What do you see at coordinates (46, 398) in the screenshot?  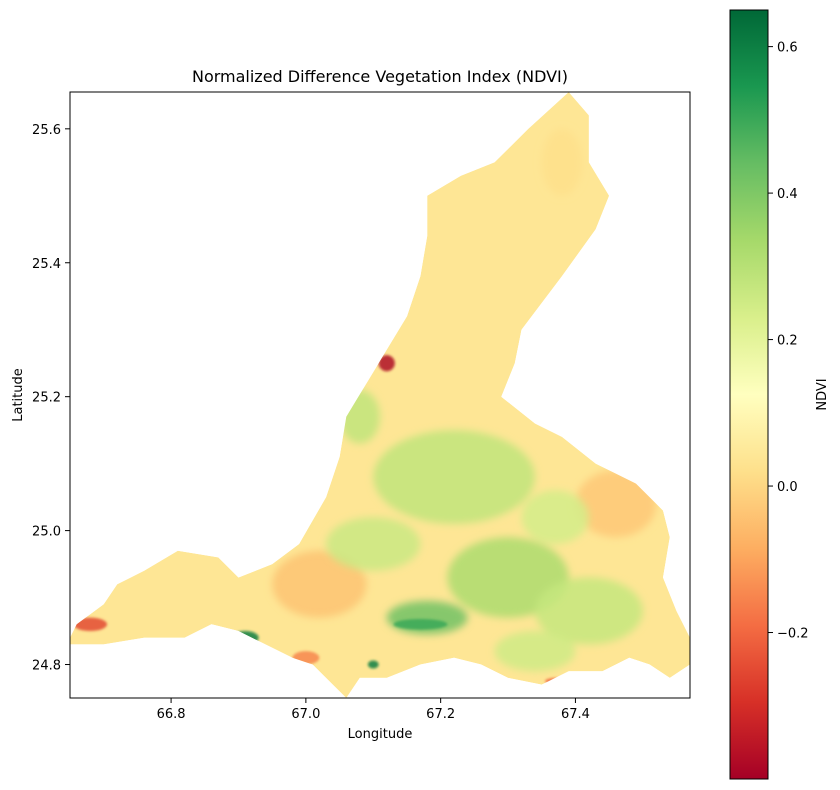 I see `y-tick-label: 25.2` at bounding box center [46, 398].